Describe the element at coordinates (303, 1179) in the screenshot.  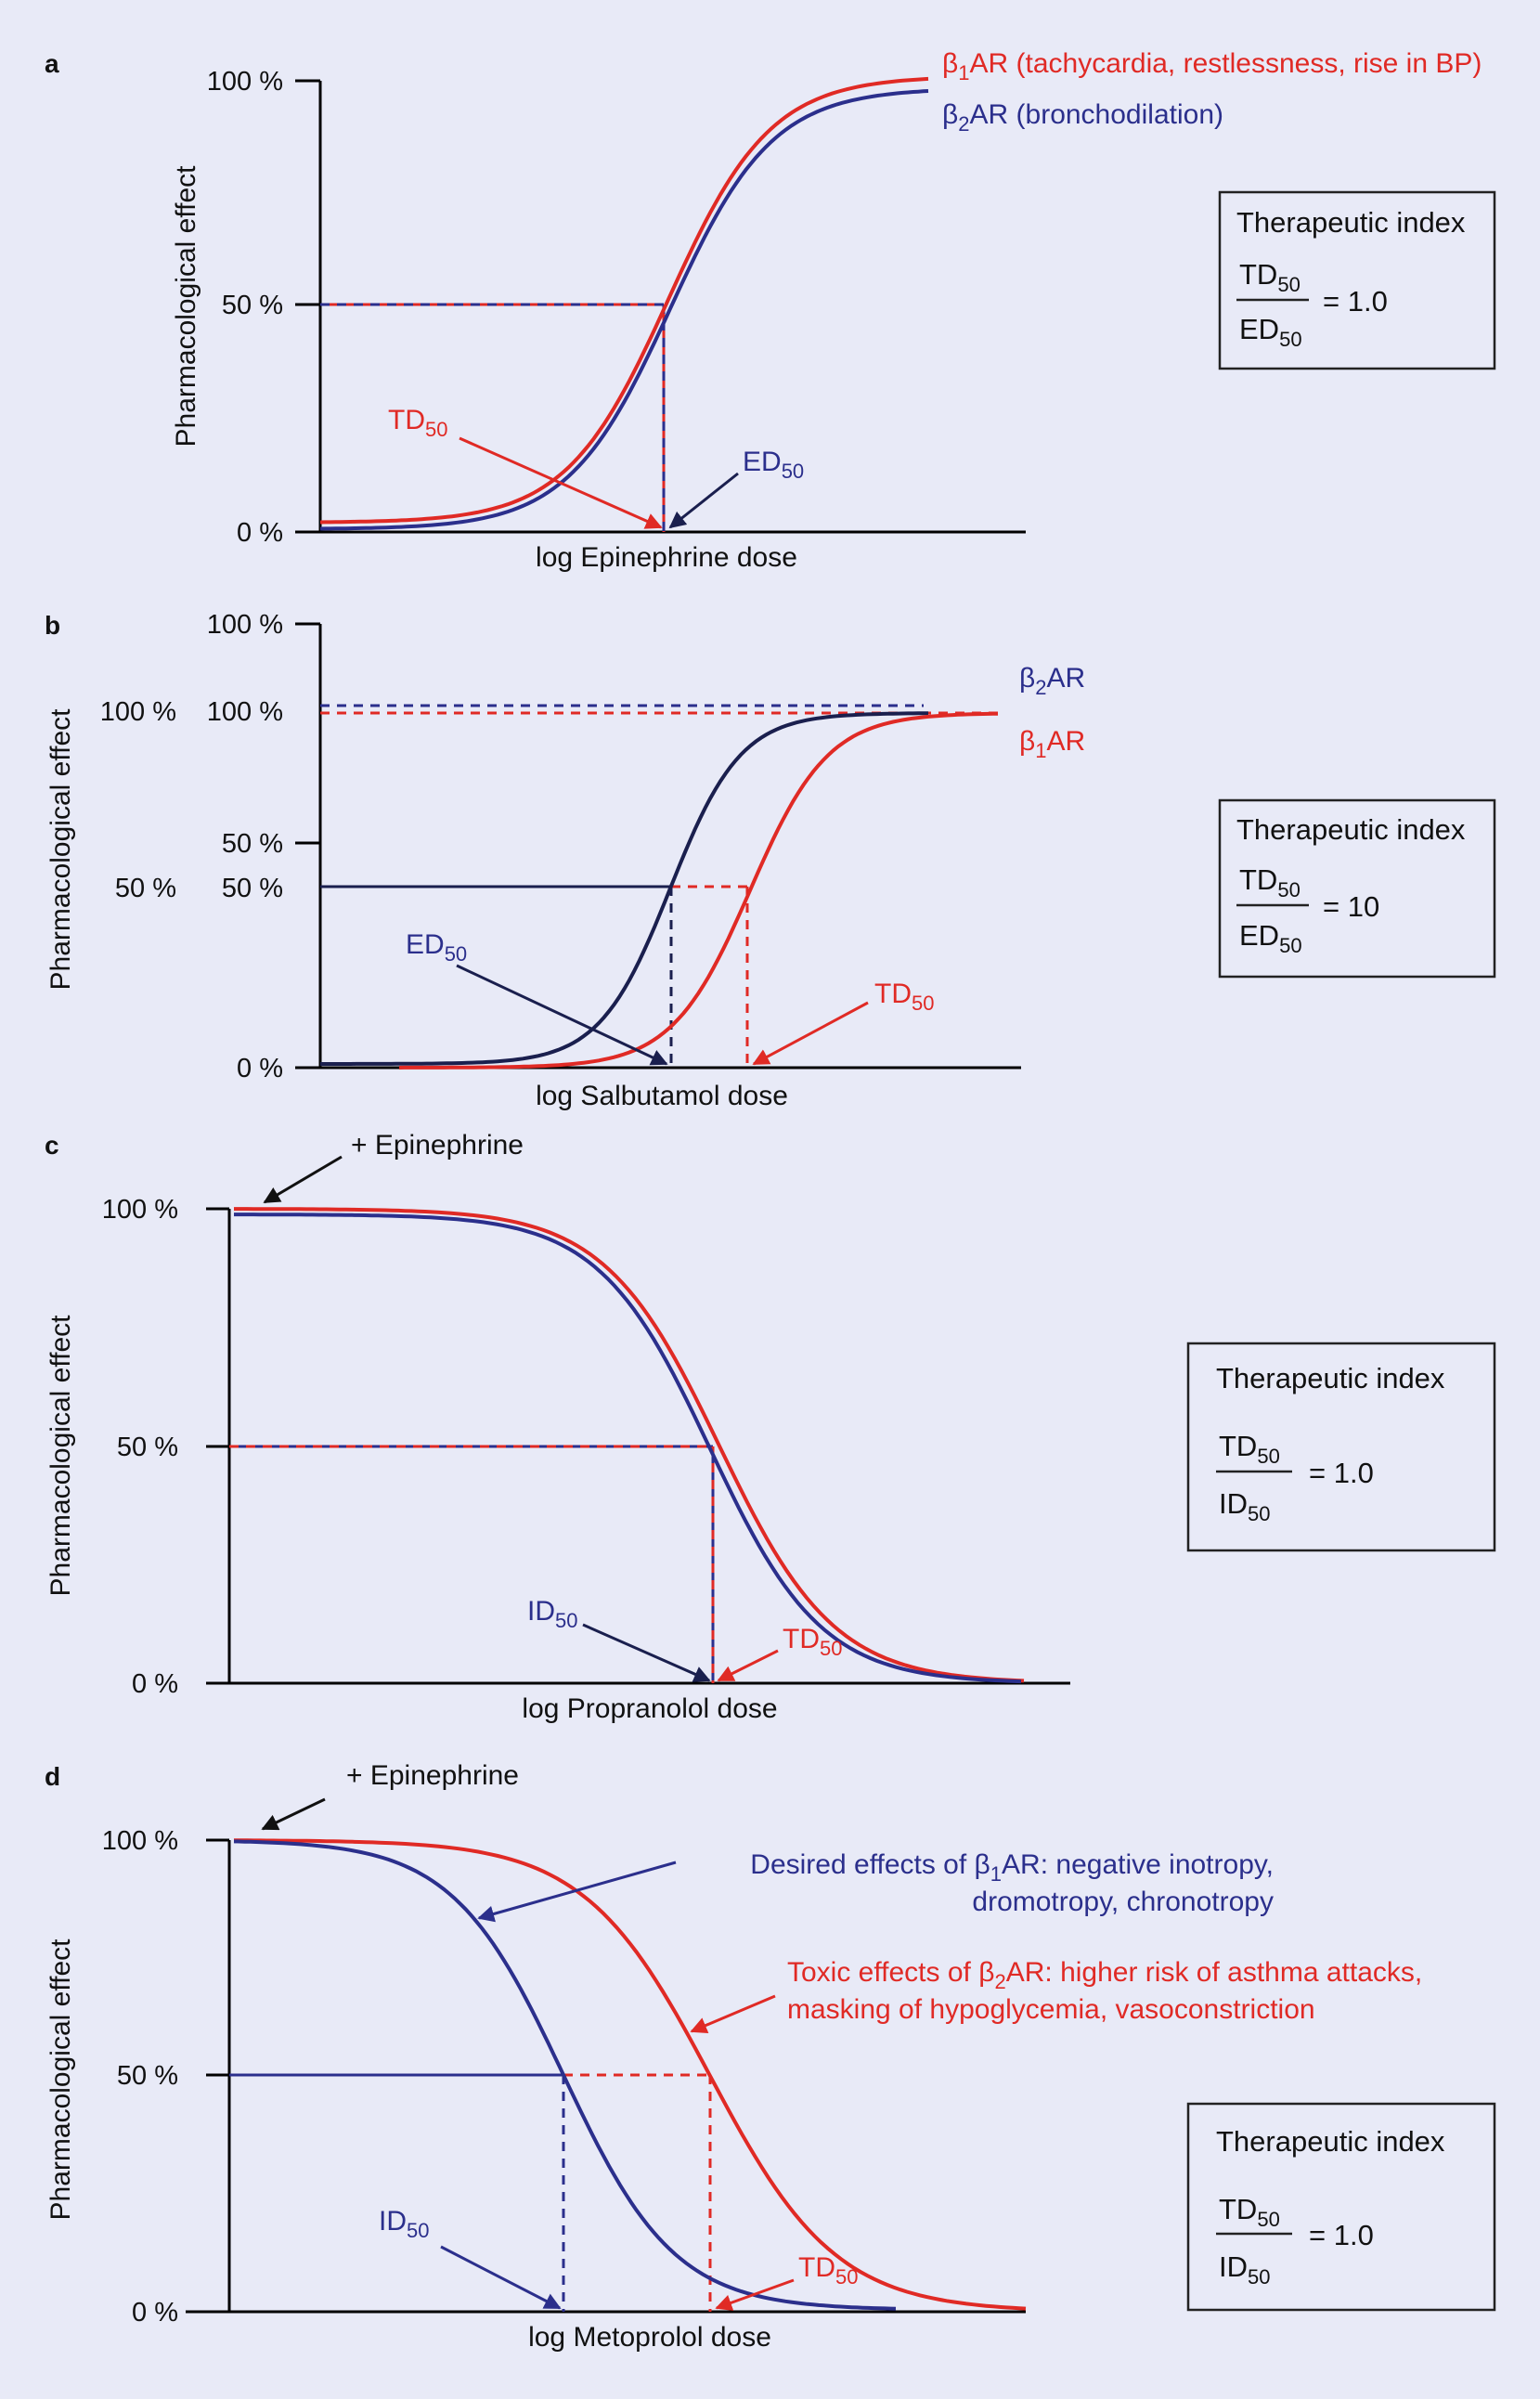
I see `panel-c-epinephrine-arrow` at that location.